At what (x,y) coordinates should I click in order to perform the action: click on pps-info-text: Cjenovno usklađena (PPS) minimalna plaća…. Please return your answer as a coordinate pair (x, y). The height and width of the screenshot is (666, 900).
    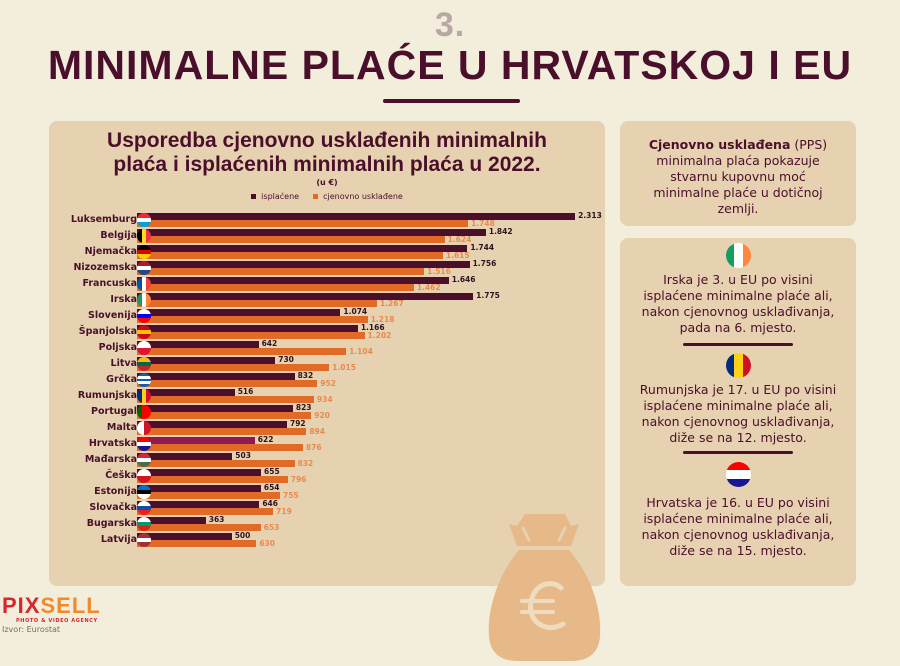
    Looking at the image, I should click on (738, 177).